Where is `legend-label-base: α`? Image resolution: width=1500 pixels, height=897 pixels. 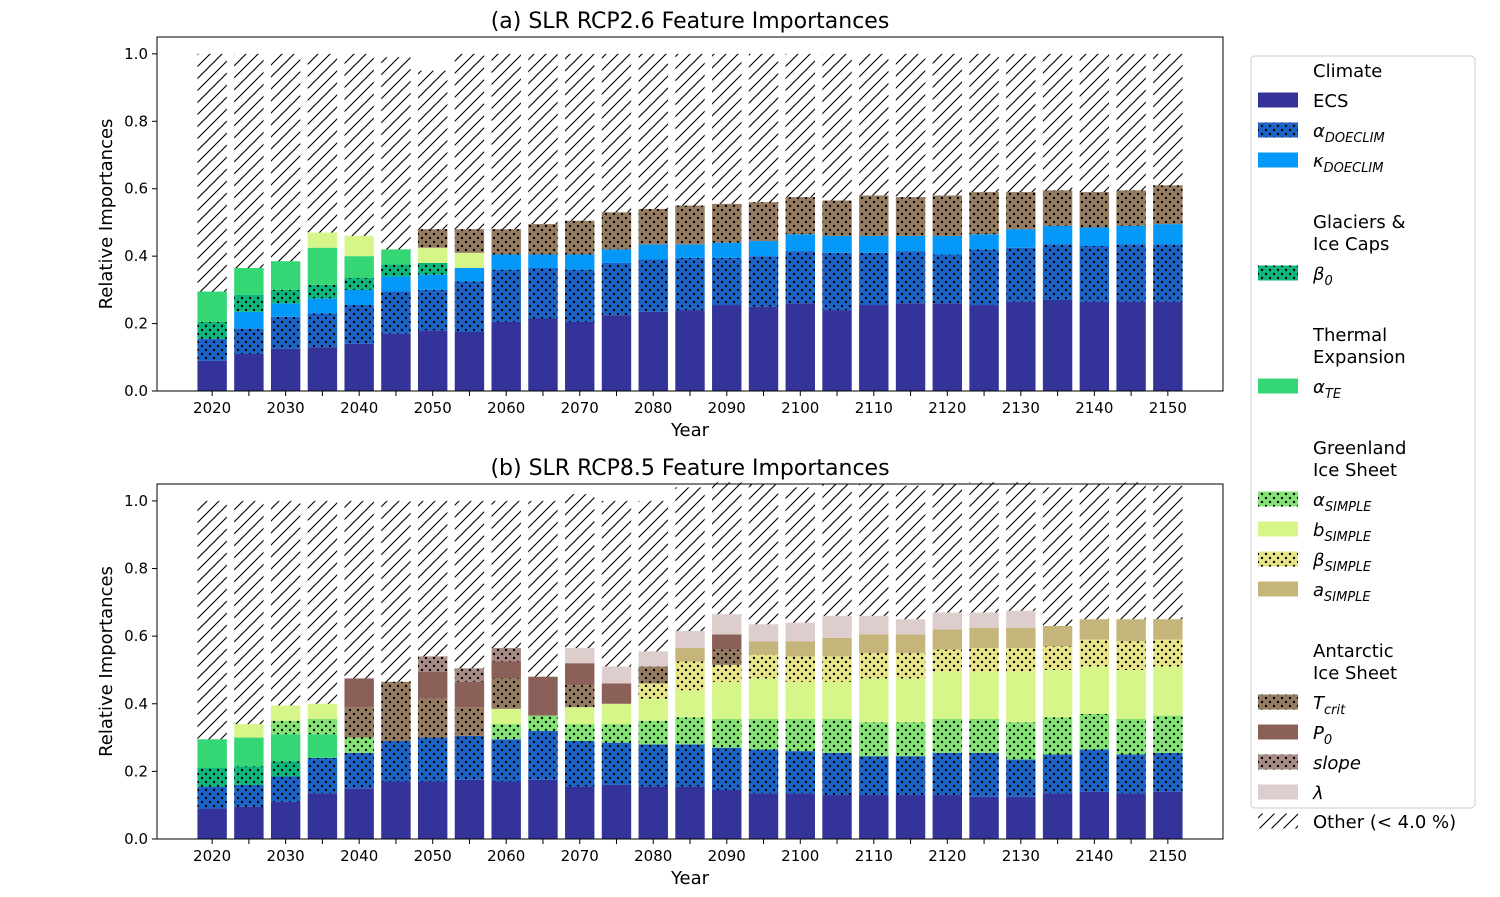 legend-label-base: α is located at coordinates (1319, 500).